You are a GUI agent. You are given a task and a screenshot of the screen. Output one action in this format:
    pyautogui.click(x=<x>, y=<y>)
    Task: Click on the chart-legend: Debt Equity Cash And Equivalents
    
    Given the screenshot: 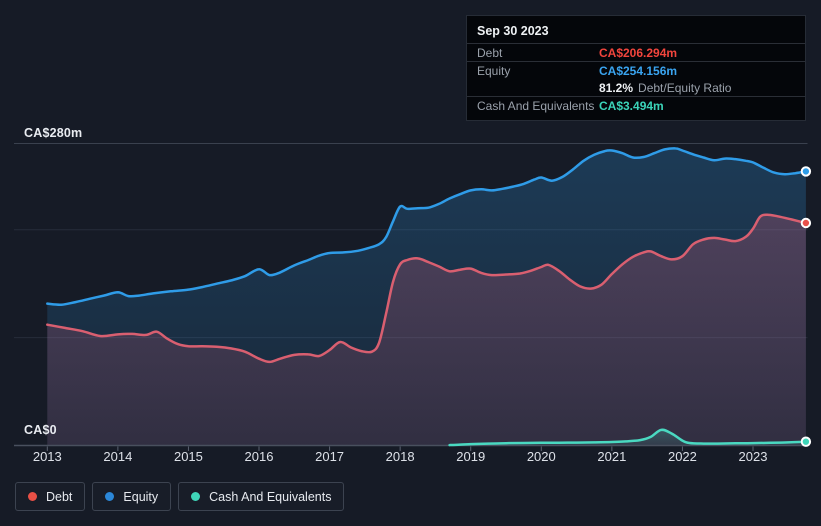 What is the action you would take?
    pyautogui.click(x=180, y=496)
    